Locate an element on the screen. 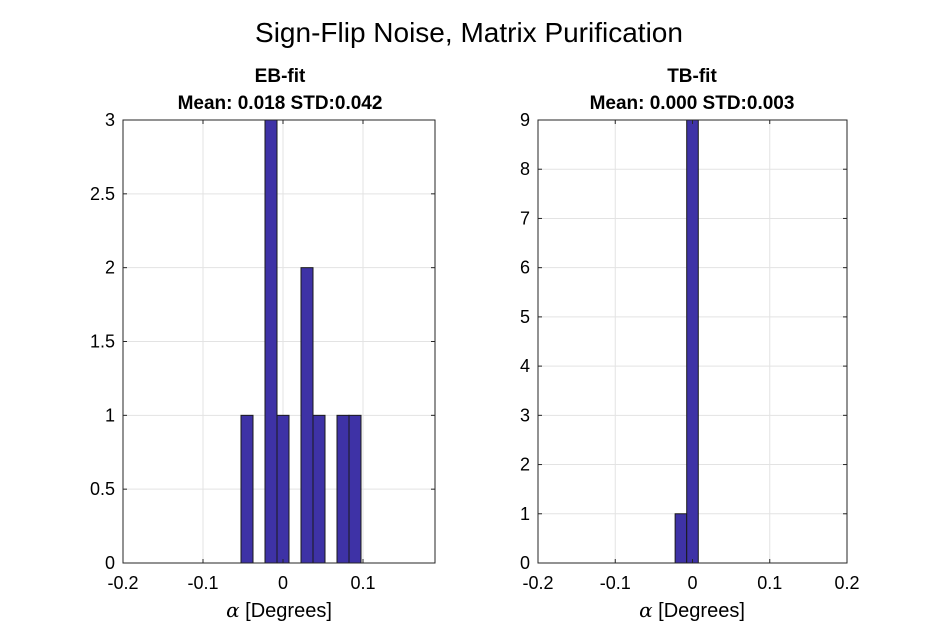 The width and height of the screenshot is (938, 625). axes-subtitle: Mean: 0.018 STD:0.042 is located at coordinates (280, 103).